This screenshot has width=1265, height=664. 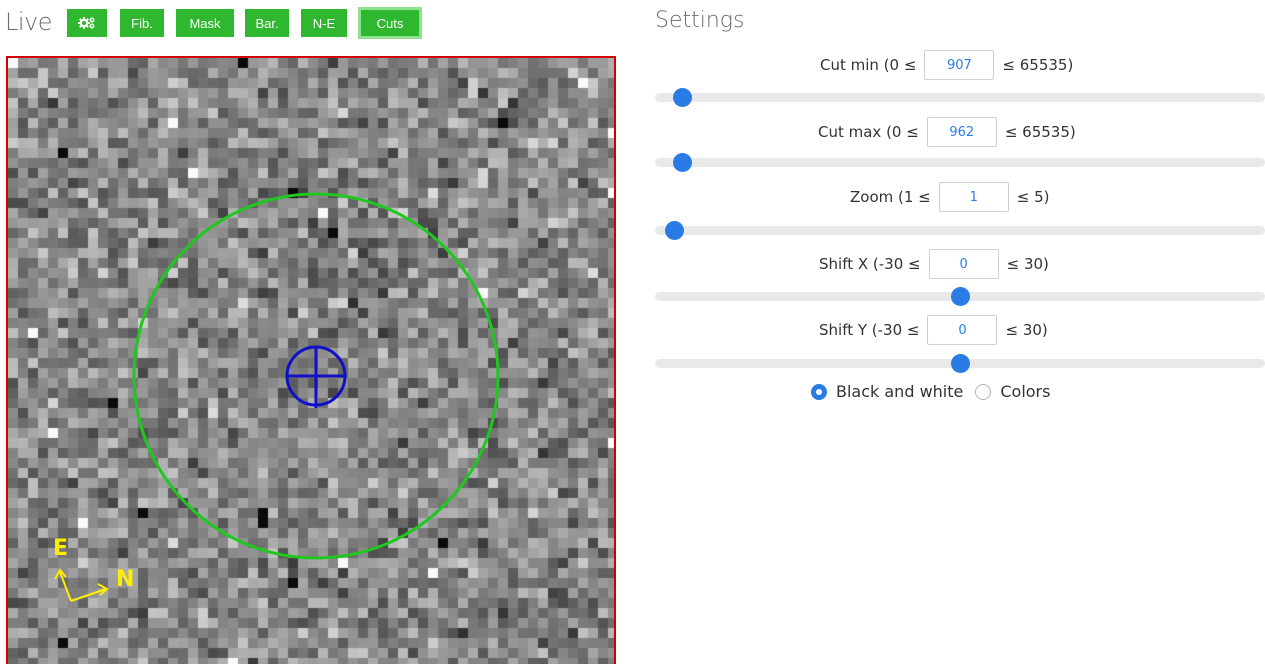 I want to click on cut-max-row: Cut max (0 ≤ ≤ 65535), so click(x=947, y=132).